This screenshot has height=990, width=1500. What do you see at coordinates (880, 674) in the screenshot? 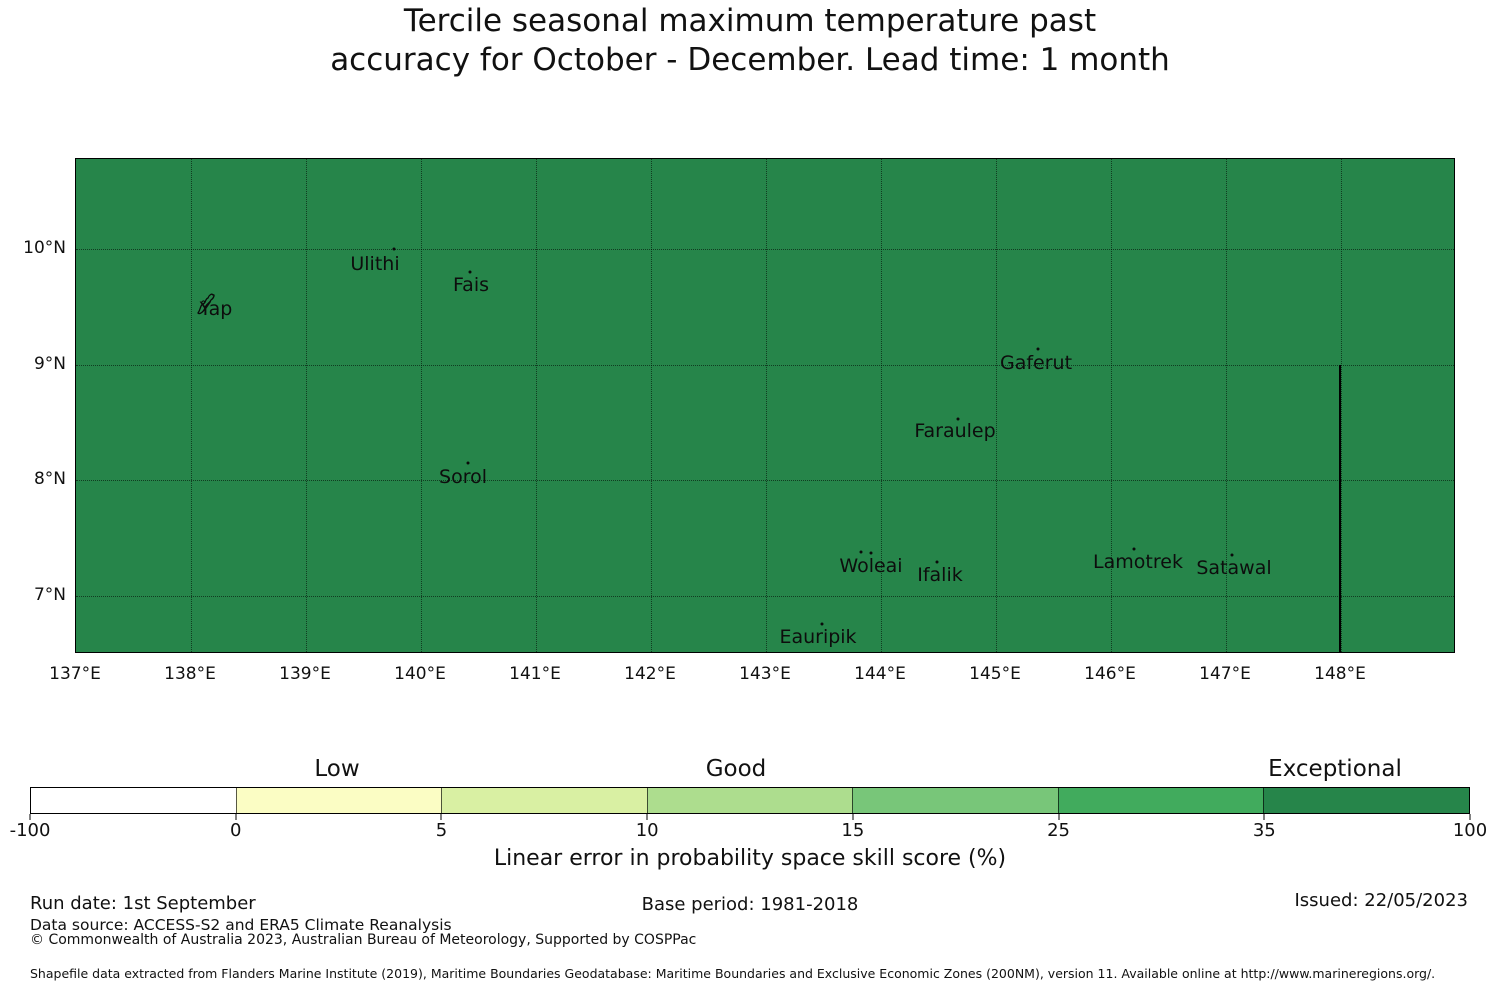
I see `x-tick-label: 144°E` at bounding box center [880, 674].